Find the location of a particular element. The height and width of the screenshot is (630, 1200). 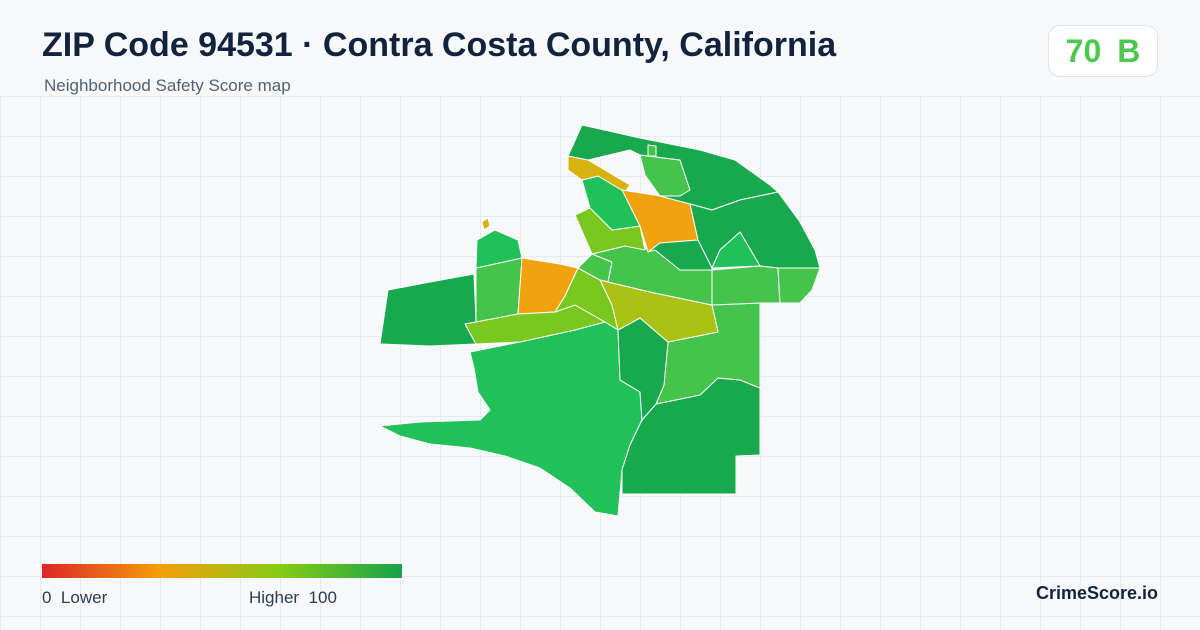

legend-low-text: Lower is located at coordinates (84, 597).